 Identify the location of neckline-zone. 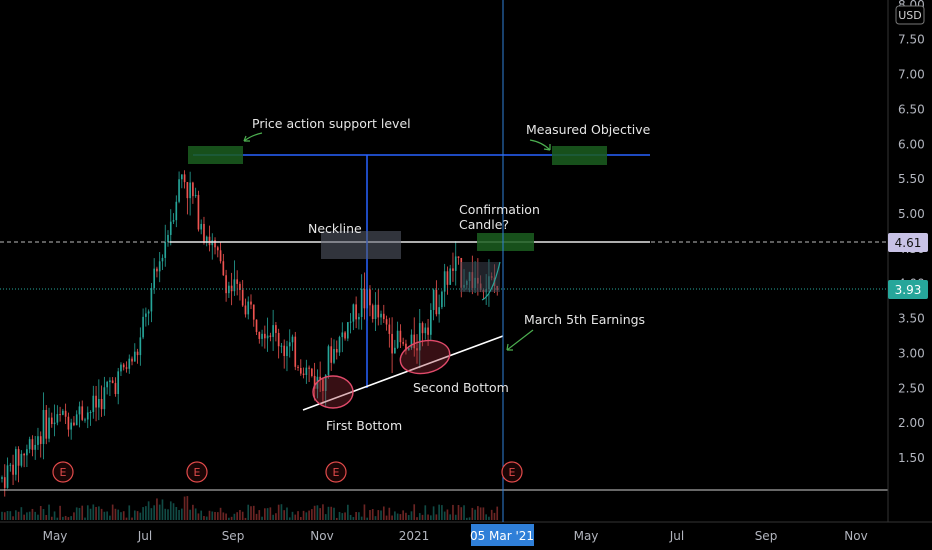
(361, 245).